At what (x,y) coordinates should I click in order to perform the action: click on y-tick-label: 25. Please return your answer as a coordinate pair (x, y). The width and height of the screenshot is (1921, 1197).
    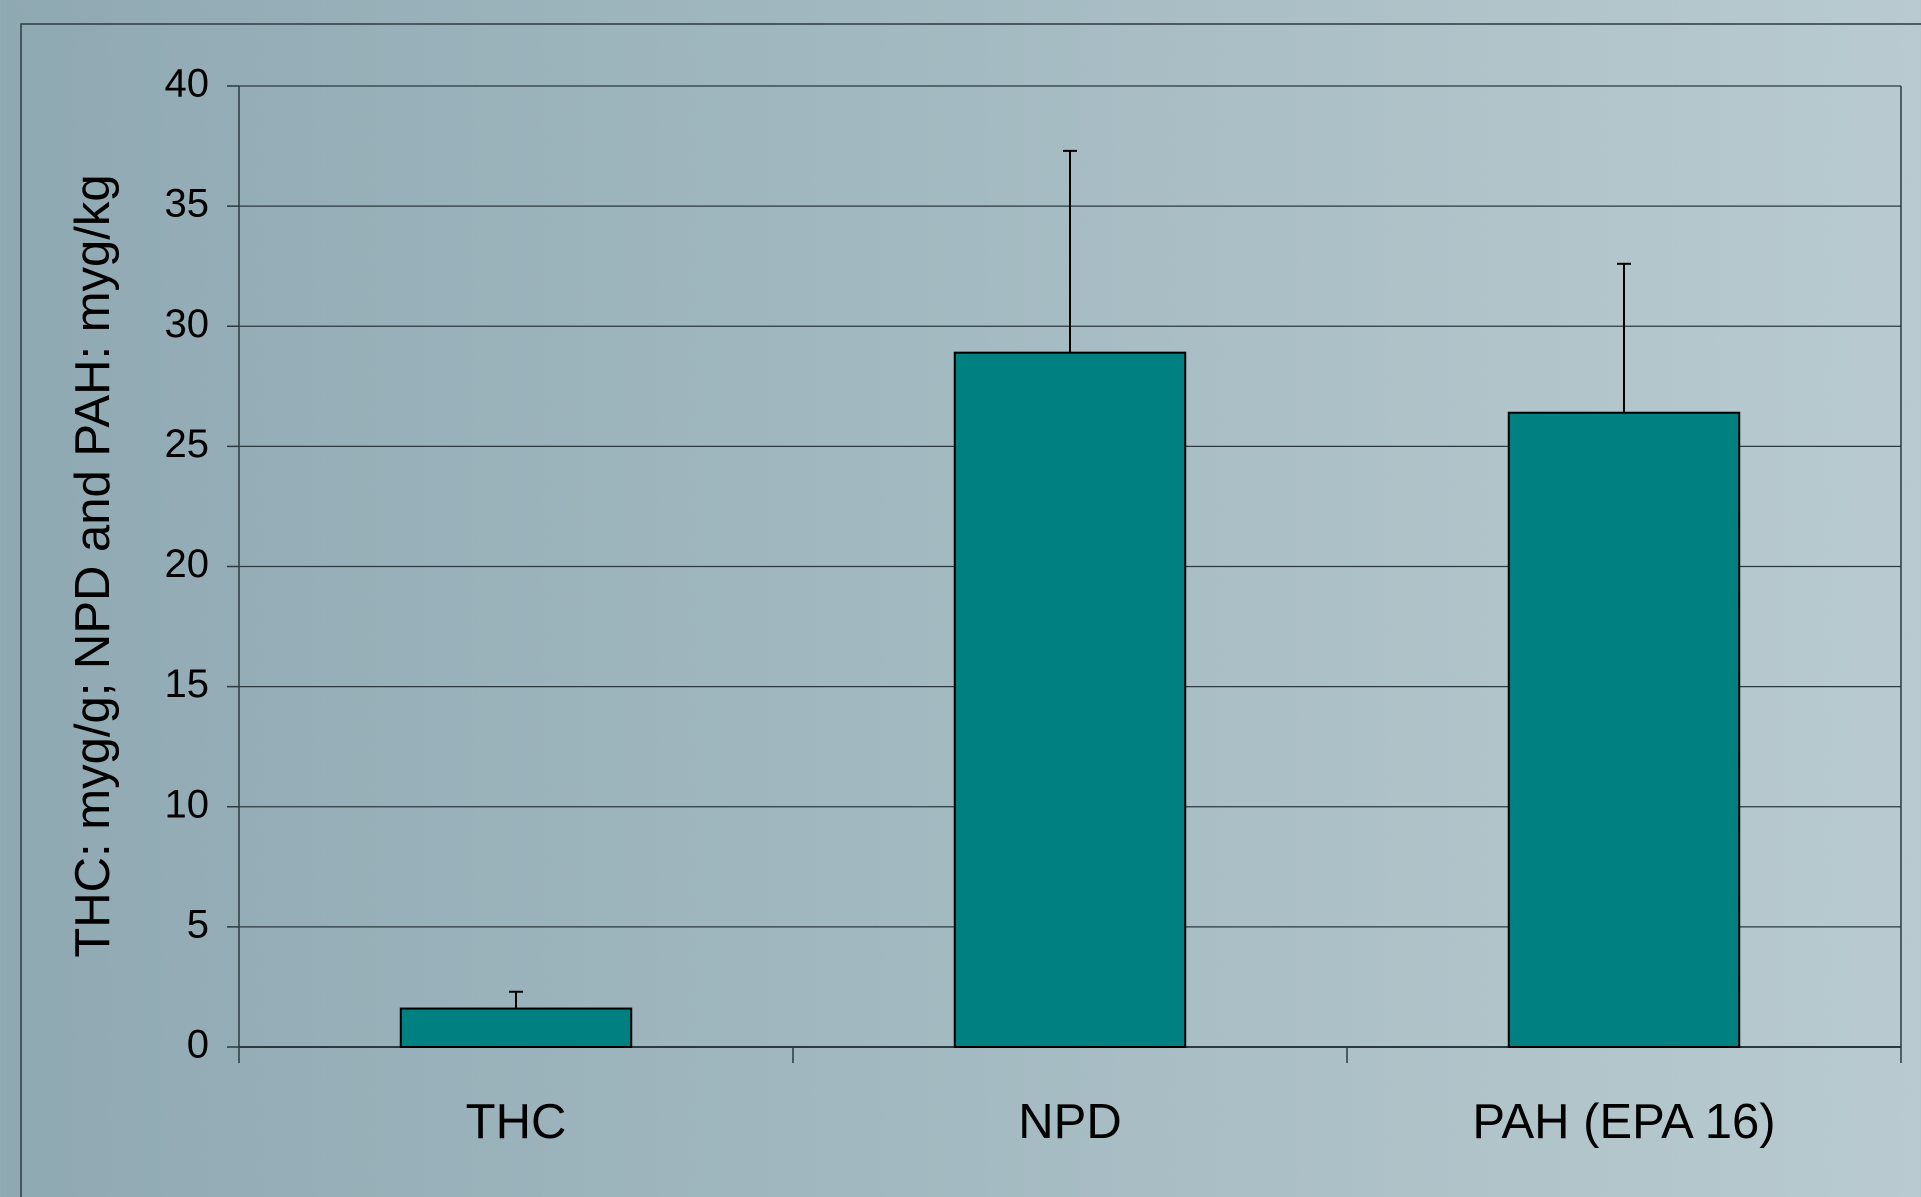
    Looking at the image, I should click on (187, 444).